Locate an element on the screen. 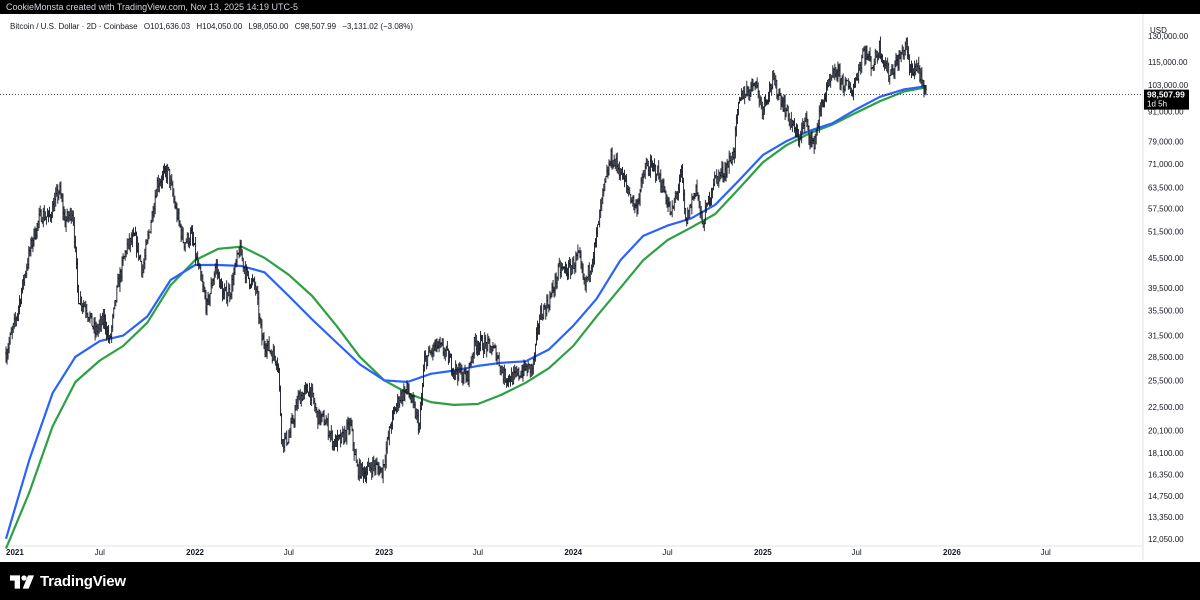  open-value: O101,636.03 is located at coordinates (167, 26).